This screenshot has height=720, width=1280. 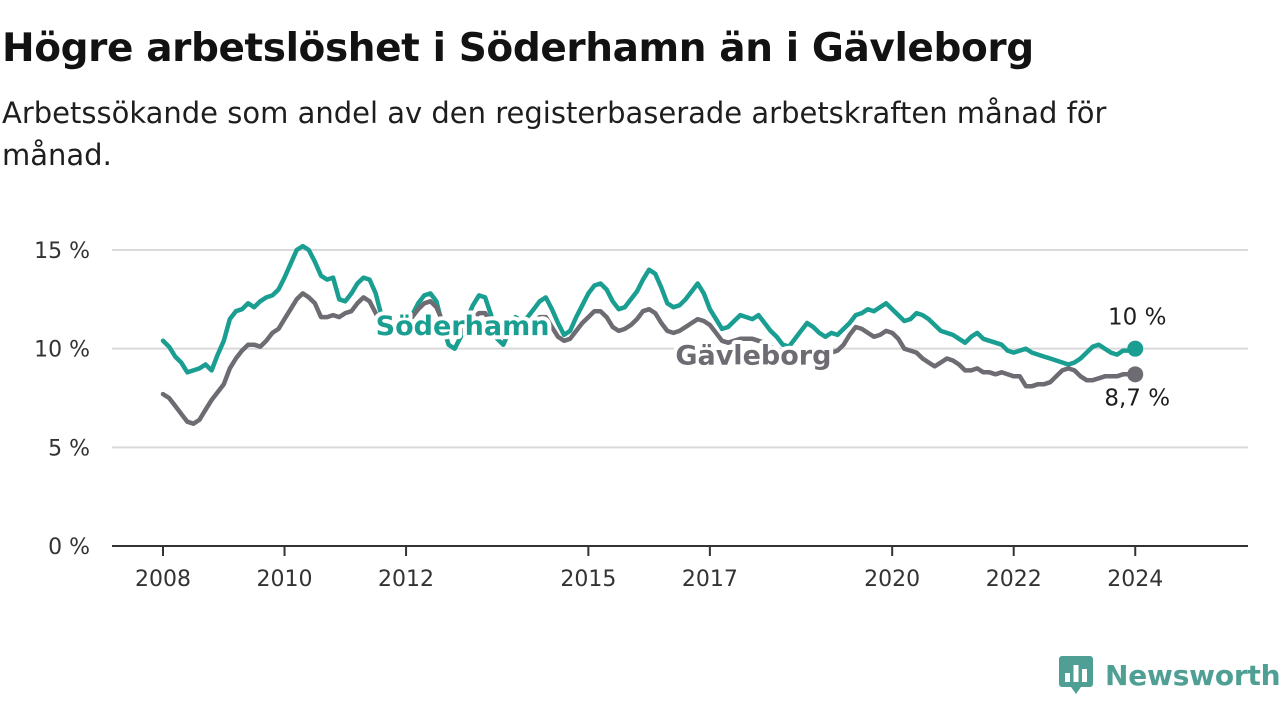 I want to click on x-tick-label: 2012, so click(x=406, y=579).